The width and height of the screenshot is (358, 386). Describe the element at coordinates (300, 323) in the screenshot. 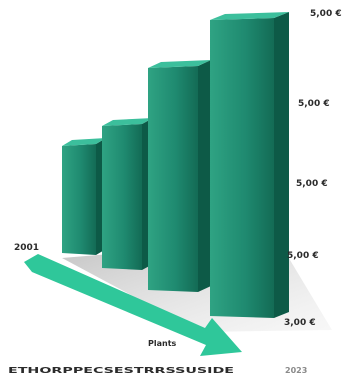

I see `tick-label: 3,00 €` at that location.